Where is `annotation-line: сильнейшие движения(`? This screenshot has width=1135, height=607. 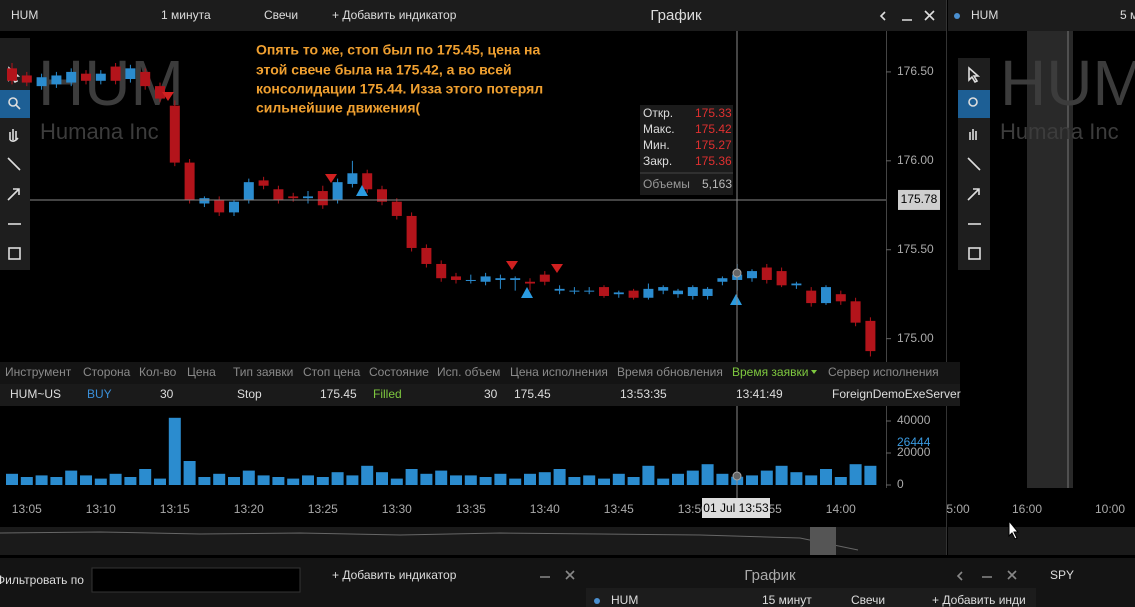
annotation-line: сильнейшие движения( is located at coordinates (338, 108).